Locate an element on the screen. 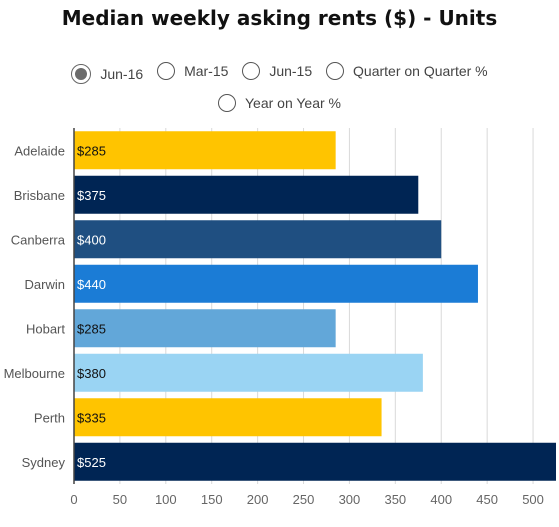 The width and height of the screenshot is (559, 527). data-label: $375 is located at coordinates (91, 195).